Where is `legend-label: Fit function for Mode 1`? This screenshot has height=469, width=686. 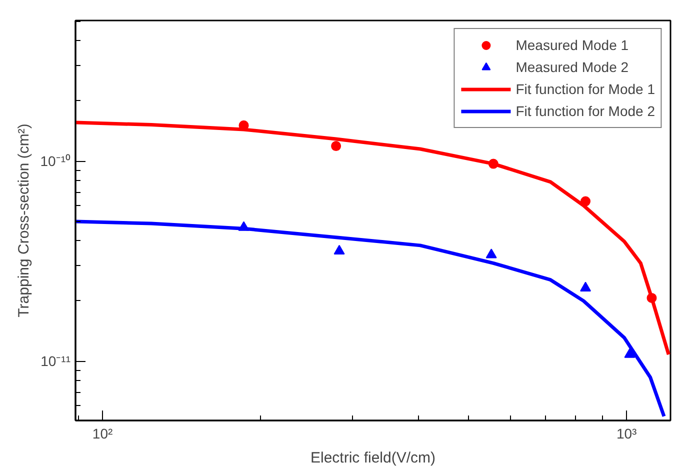 legend-label: Fit function for Mode 1 is located at coordinates (585, 89).